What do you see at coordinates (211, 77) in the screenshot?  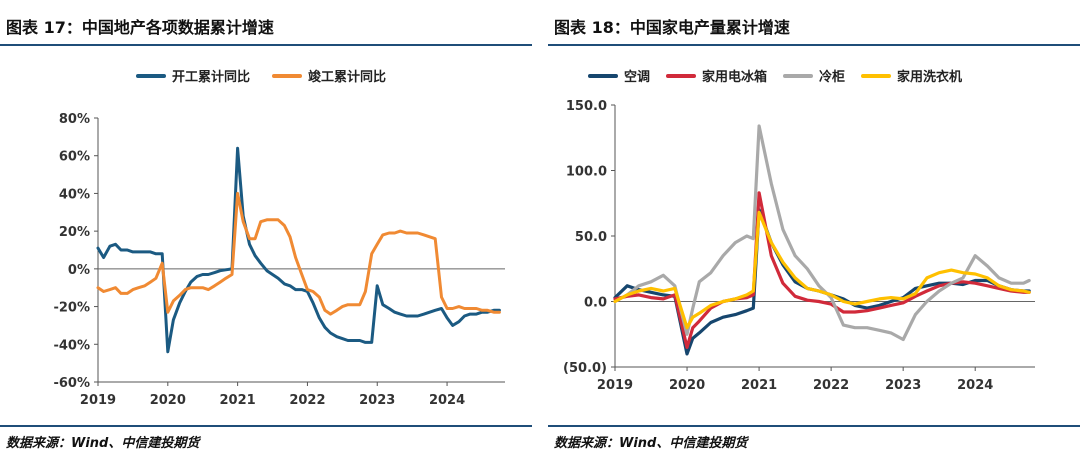 I see `legend-label-starts: 开工累计同比` at bounding box center [211, 77].